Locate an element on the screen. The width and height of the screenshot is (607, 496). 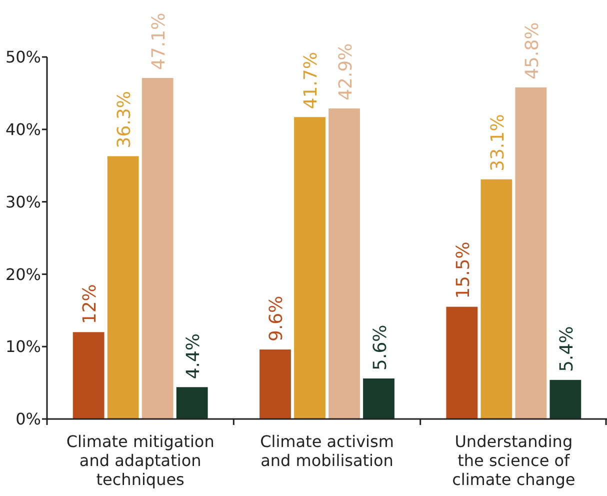
y-tick-label: 50% is located at coordinates (23, 57).